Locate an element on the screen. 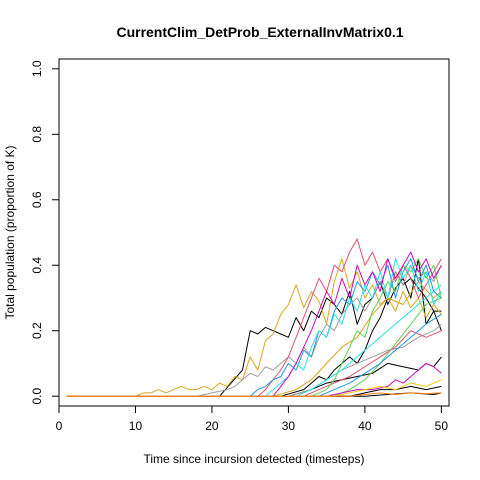  y-tick-label: 0.0 is located at coordinates (37, 396).